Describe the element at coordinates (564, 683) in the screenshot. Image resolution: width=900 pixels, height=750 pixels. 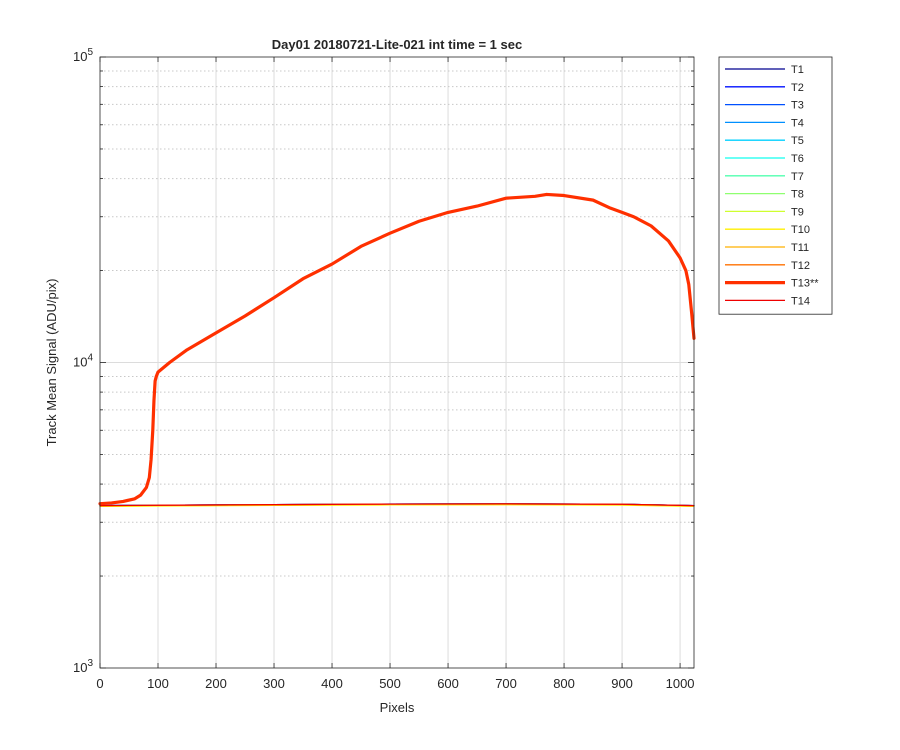
I see `x-tick-label: 800` at that location.